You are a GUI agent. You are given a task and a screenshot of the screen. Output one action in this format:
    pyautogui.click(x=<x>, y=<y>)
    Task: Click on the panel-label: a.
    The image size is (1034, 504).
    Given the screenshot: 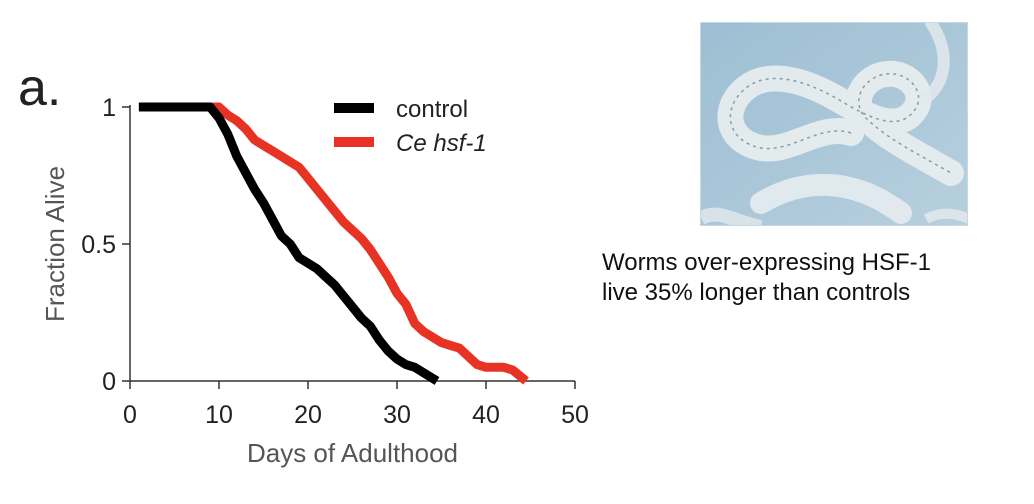 What is the action you would take?
    pyautogui.click(x=40, y=88)
    